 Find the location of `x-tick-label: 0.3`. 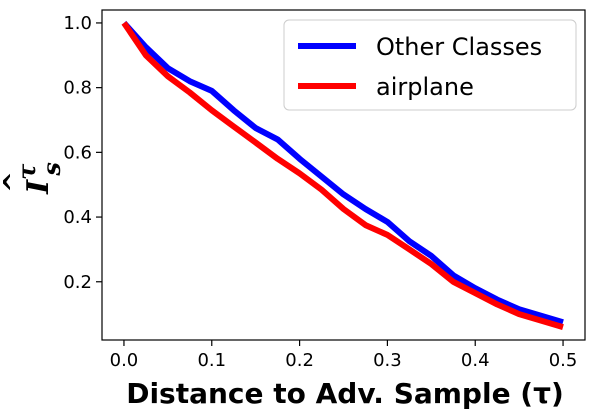

x-tick-label: 0.3 is located at coordinates (387, 360).